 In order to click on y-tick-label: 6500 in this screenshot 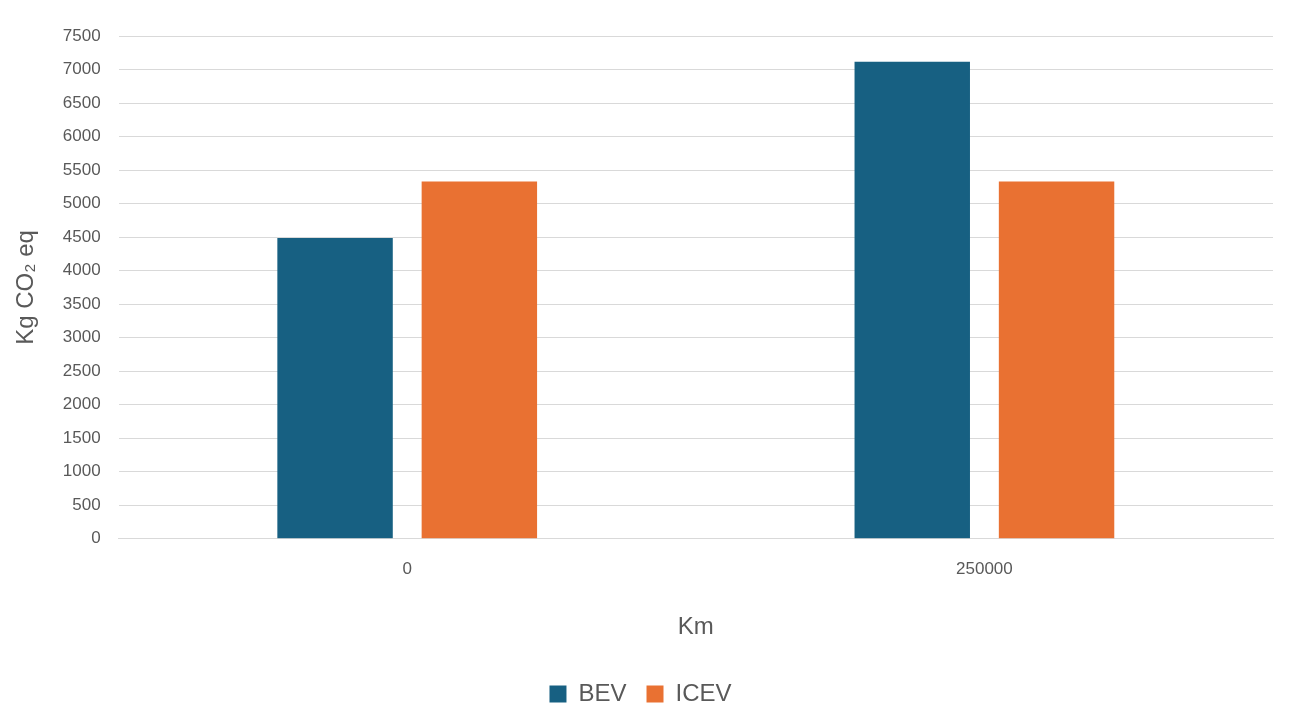, I will do `click(81, 102)`.